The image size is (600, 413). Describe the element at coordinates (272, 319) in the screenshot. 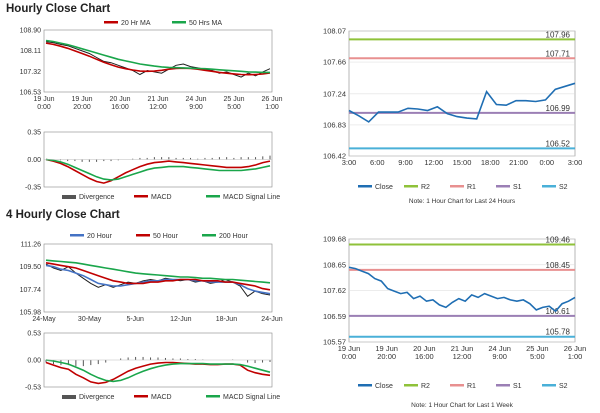

I see `four-hourly-price-xtick: 24-Jun` at that location.